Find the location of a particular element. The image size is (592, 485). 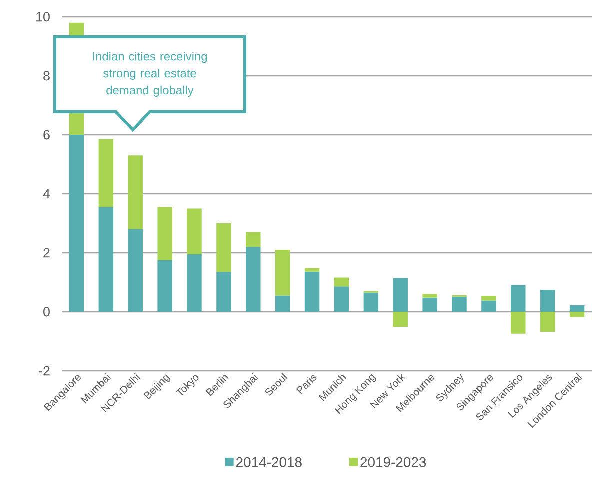

y-tick-label: 4 is located at coordinates (46, 194).